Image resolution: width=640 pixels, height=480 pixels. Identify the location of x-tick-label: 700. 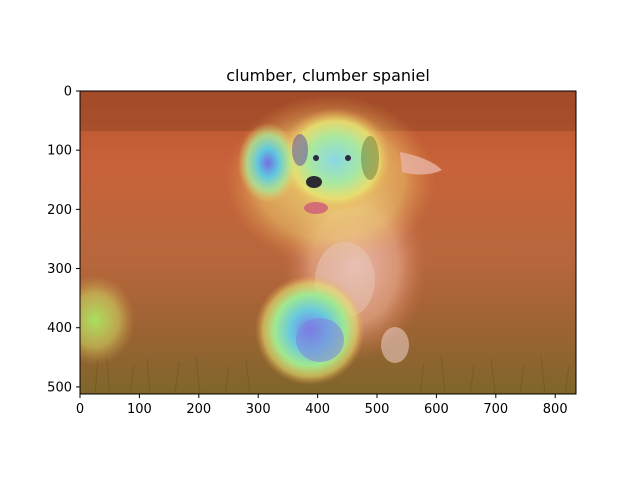
(495, 409).